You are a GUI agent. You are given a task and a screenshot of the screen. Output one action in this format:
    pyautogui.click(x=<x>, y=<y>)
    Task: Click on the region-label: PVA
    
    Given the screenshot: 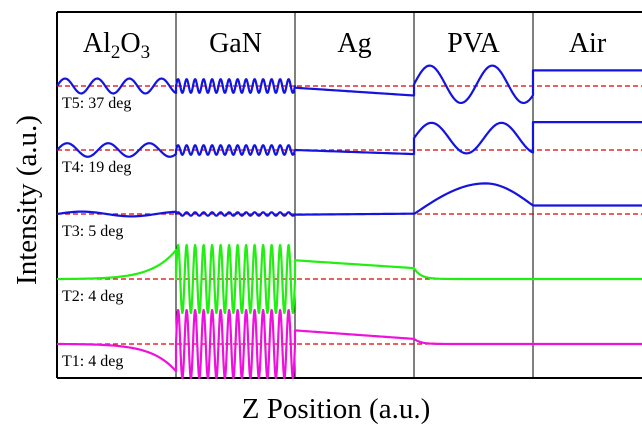 What is the action you would take?
    pyautogui.click(x=473, y=43)
    